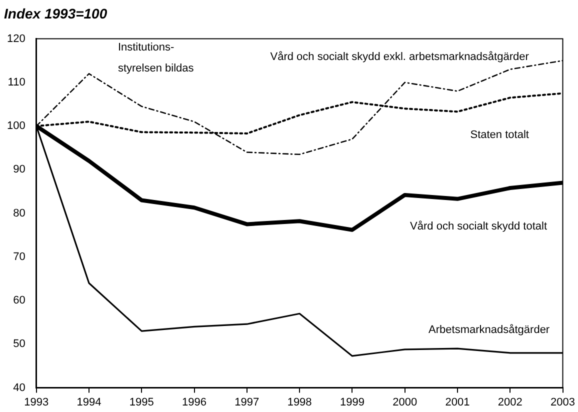 The width and height of the screenshot is (578, 412). Describe the element at coordinates (19, 170) in the screenshot. I see `y-tick-label: 90` at that location.